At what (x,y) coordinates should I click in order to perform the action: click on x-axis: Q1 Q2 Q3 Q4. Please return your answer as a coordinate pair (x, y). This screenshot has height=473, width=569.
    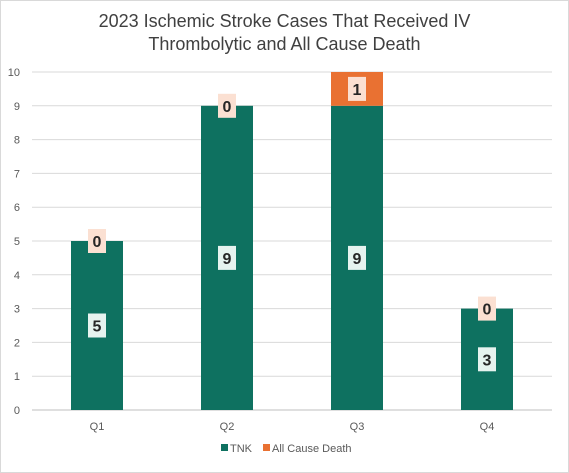
    Looking at the image, I should click on (292, 427).